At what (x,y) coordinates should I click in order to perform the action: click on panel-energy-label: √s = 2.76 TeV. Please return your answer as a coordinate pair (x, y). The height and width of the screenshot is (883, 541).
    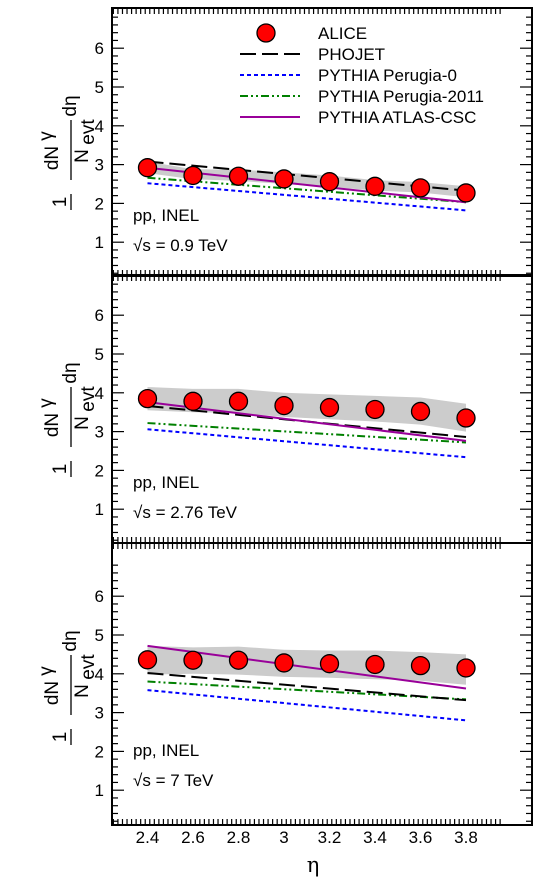
    Looking at the image, I should click on (185, 512).